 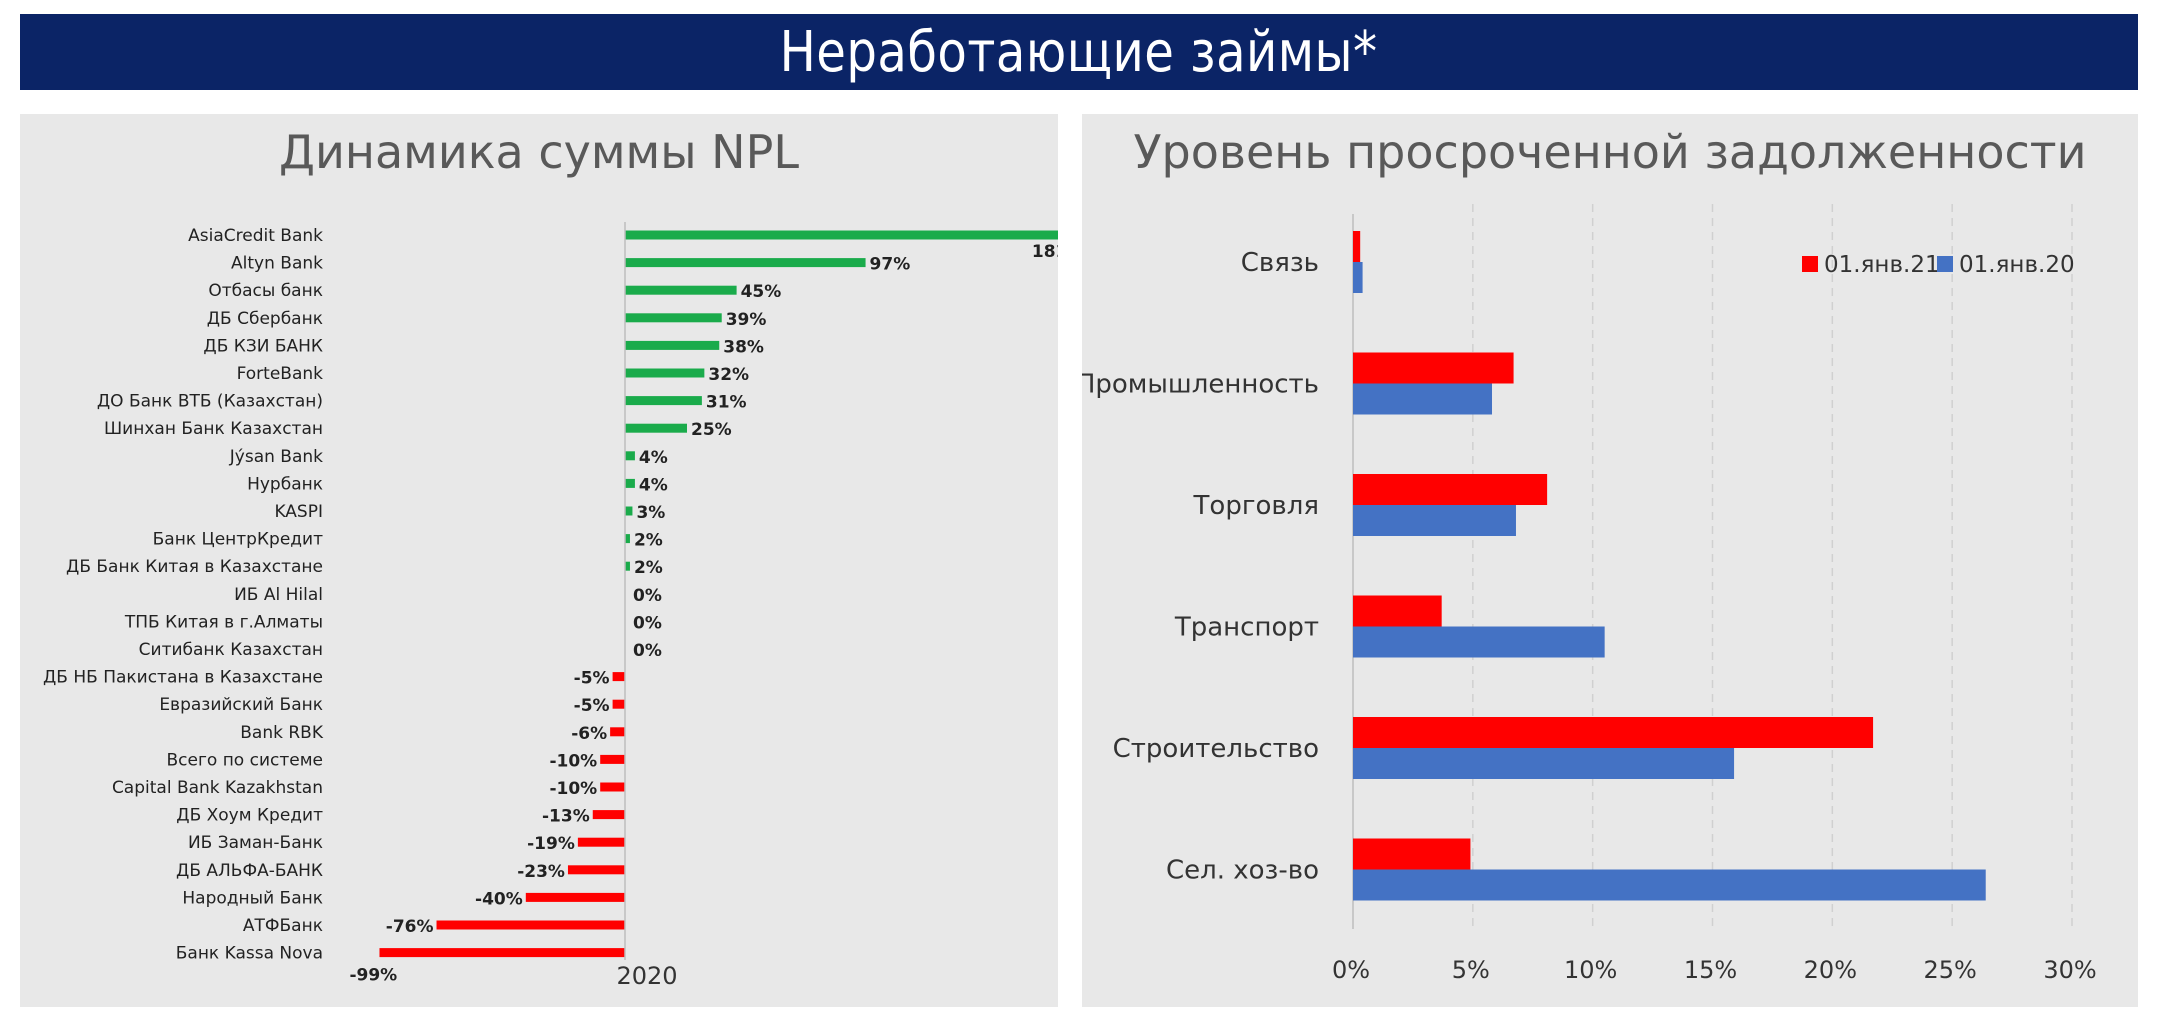 What do you see at coordinates (761, 292) in the screenshot?
I see `data-label: 45%` at bounding box center [761, 292].